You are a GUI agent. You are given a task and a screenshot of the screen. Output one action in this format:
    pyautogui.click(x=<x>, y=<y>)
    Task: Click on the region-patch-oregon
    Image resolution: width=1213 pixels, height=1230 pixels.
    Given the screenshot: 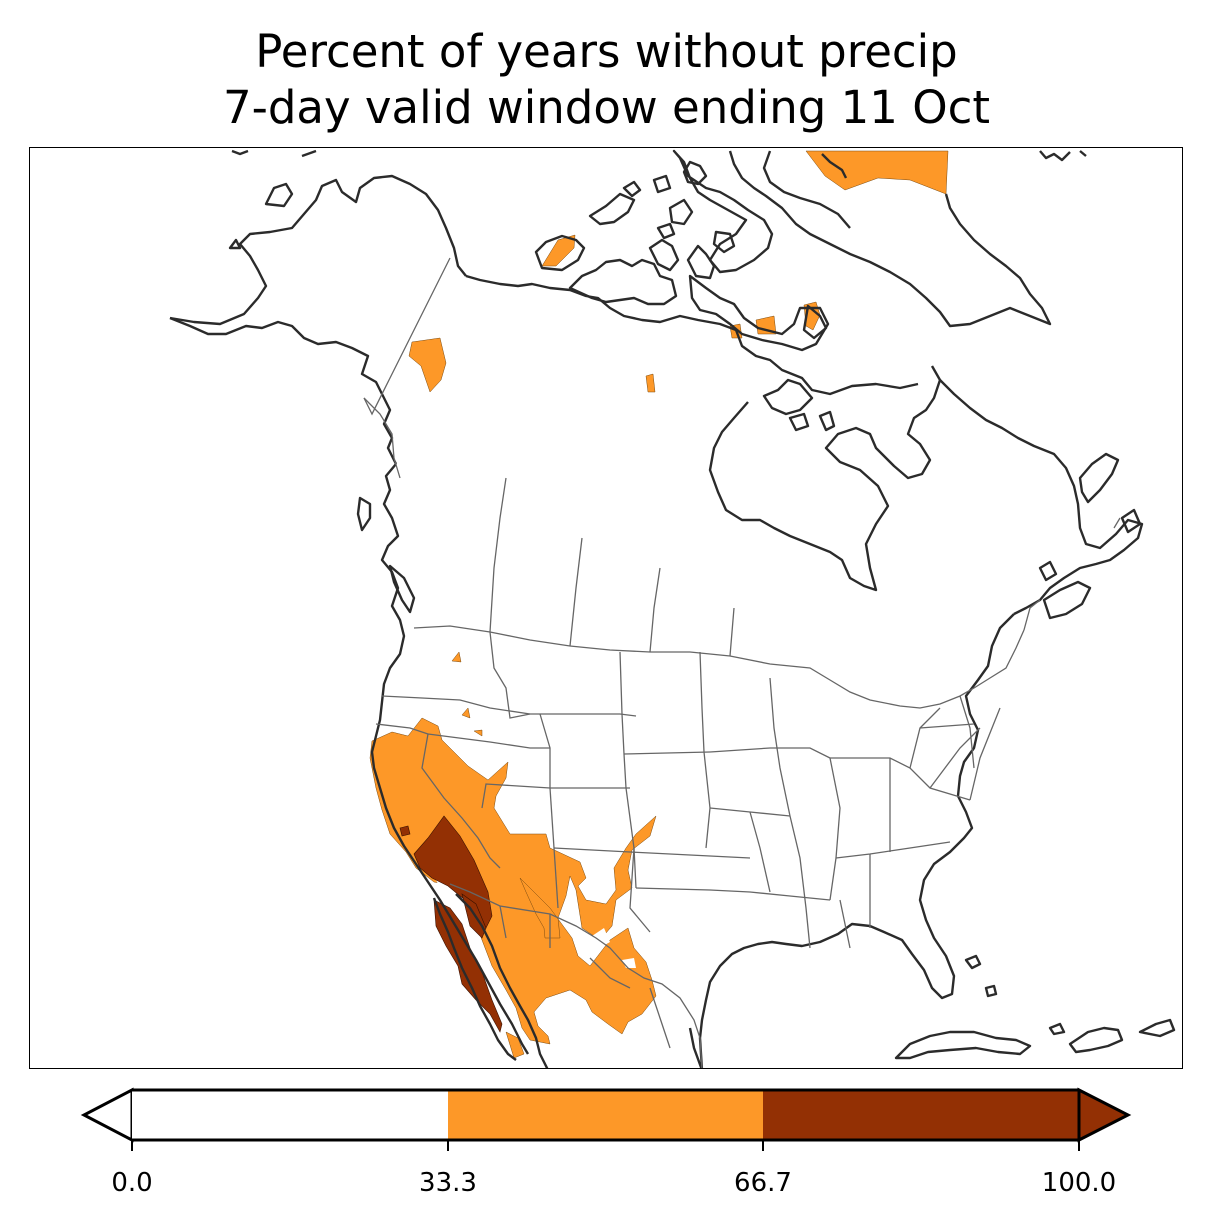 What is the action you would take?
    pyautogui.click(x=456, y=657)
    